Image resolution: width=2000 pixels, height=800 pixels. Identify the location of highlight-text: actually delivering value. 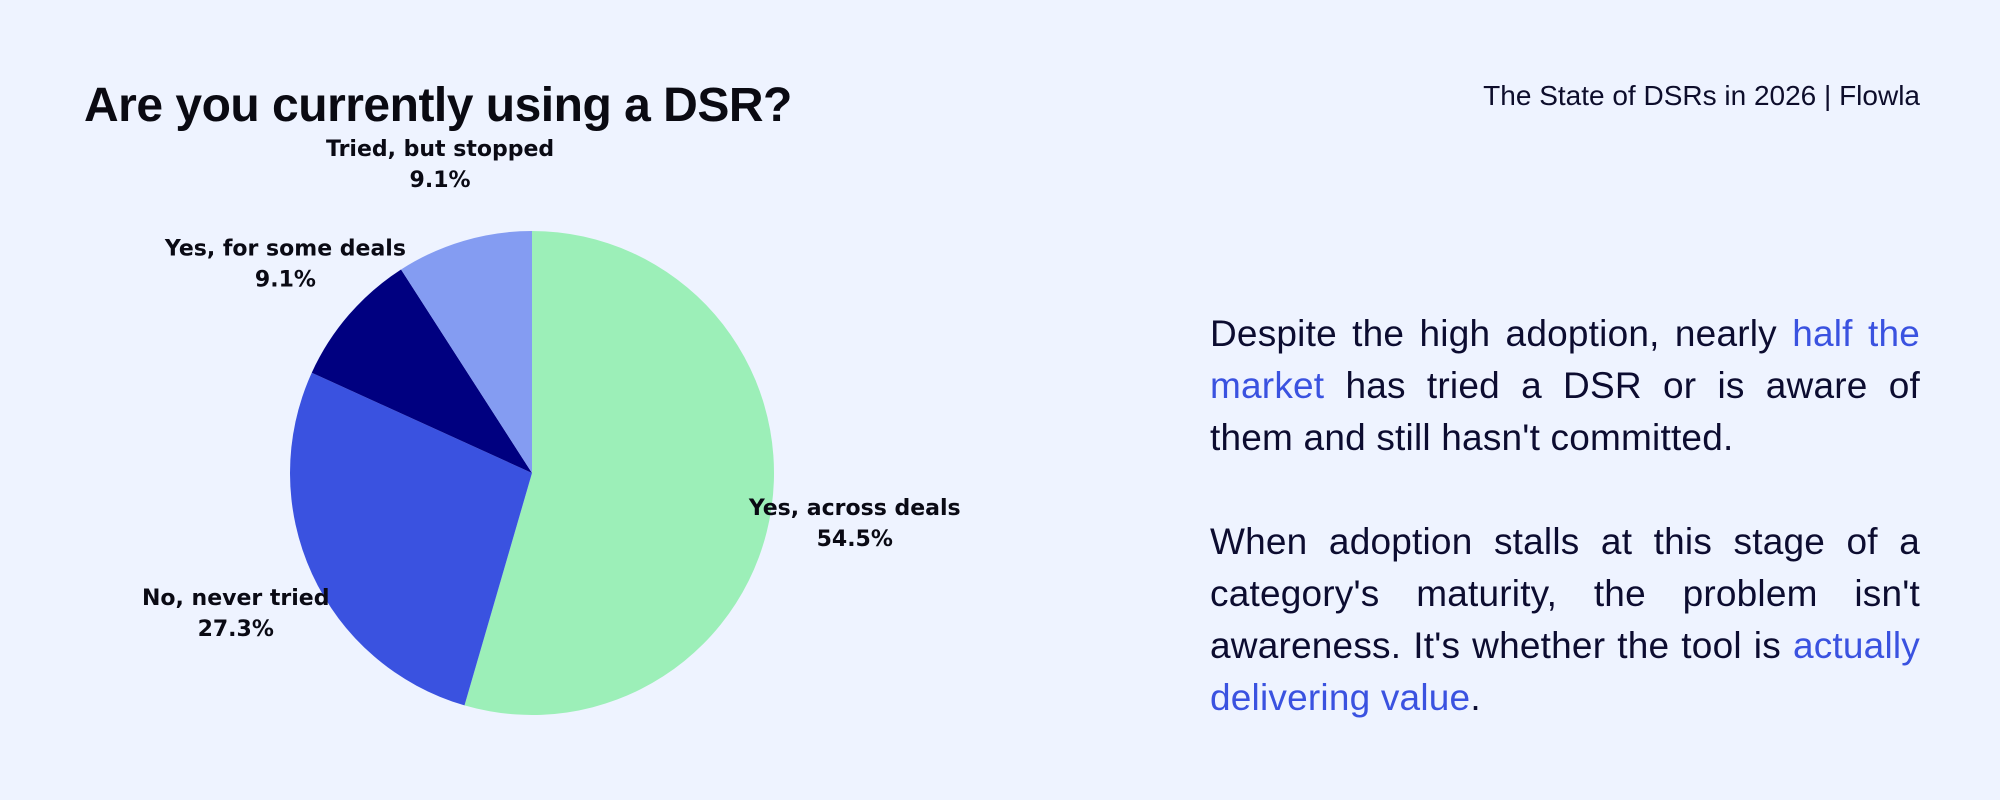
(1565, 671).